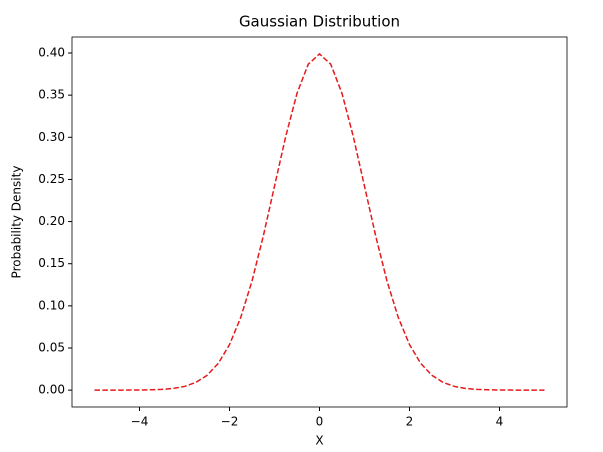 The width and height of the screenshot is (603, 452). I want to click on y-tick-label: 0.35, so click(51, 95).